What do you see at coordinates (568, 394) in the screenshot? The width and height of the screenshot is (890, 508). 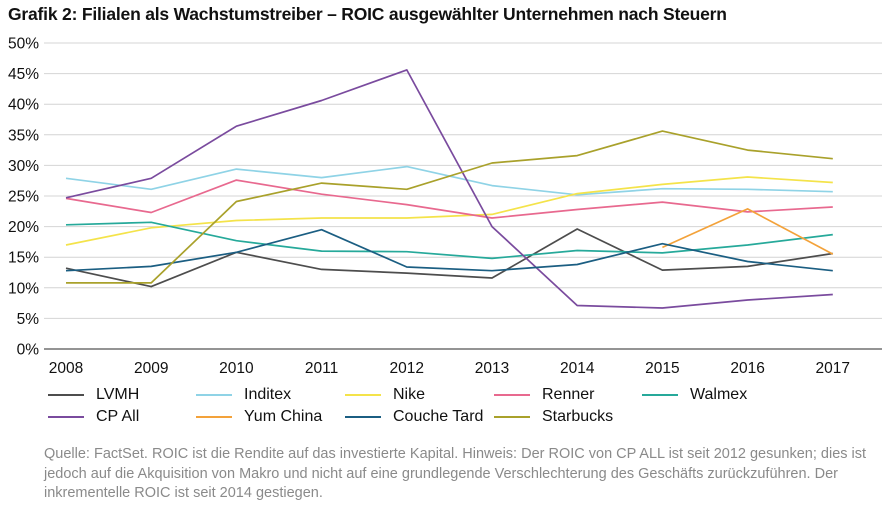 I see `legend-label: Renner` at bounding box center [568, 394].